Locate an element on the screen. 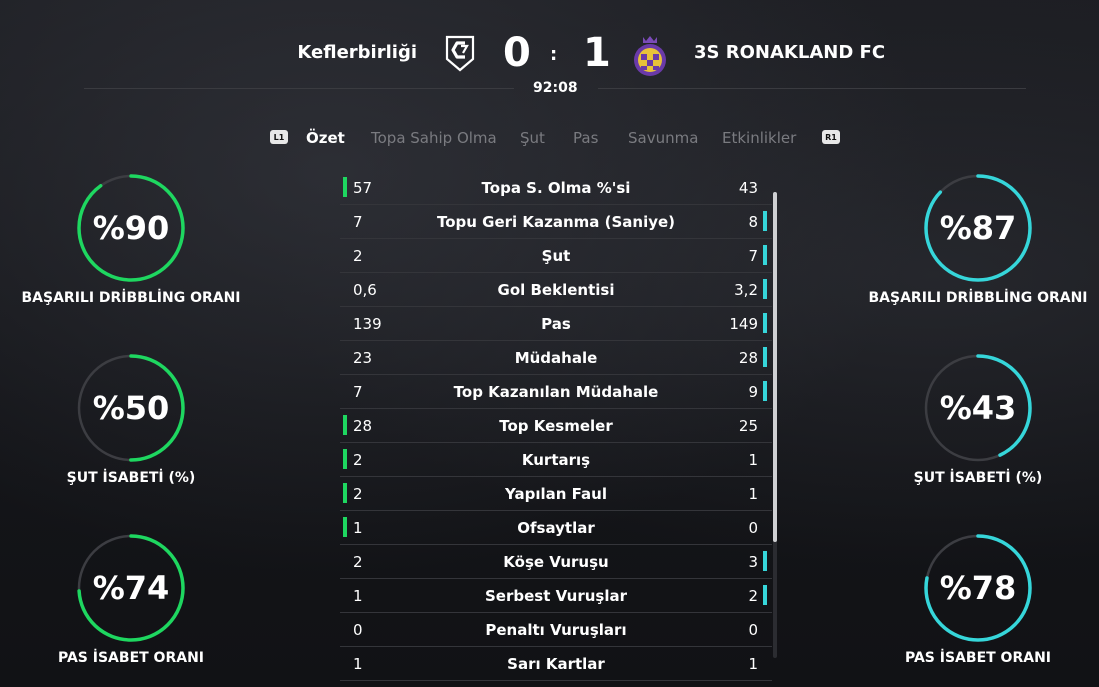 Image resolution: width=1099 pixels, height=687 pixels. stat-name: Top Kazanılan Müdahale is located at coordinates (556, 392).